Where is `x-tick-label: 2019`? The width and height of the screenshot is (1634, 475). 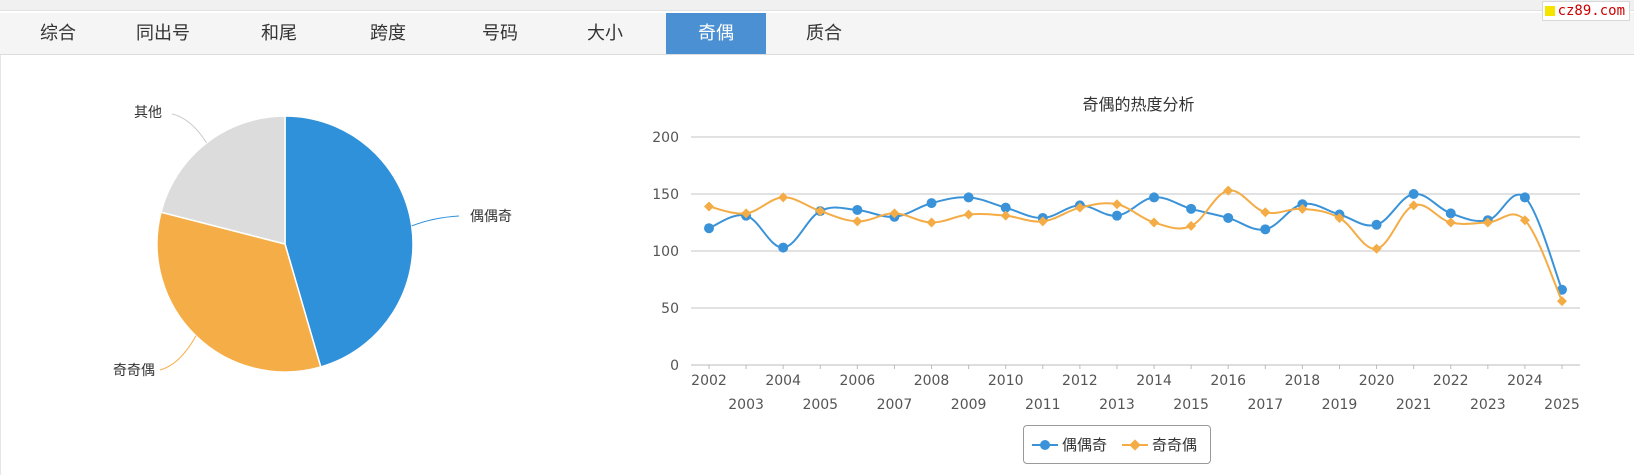
x-tick-label: 2019 is located at coordinates (1340, 405).